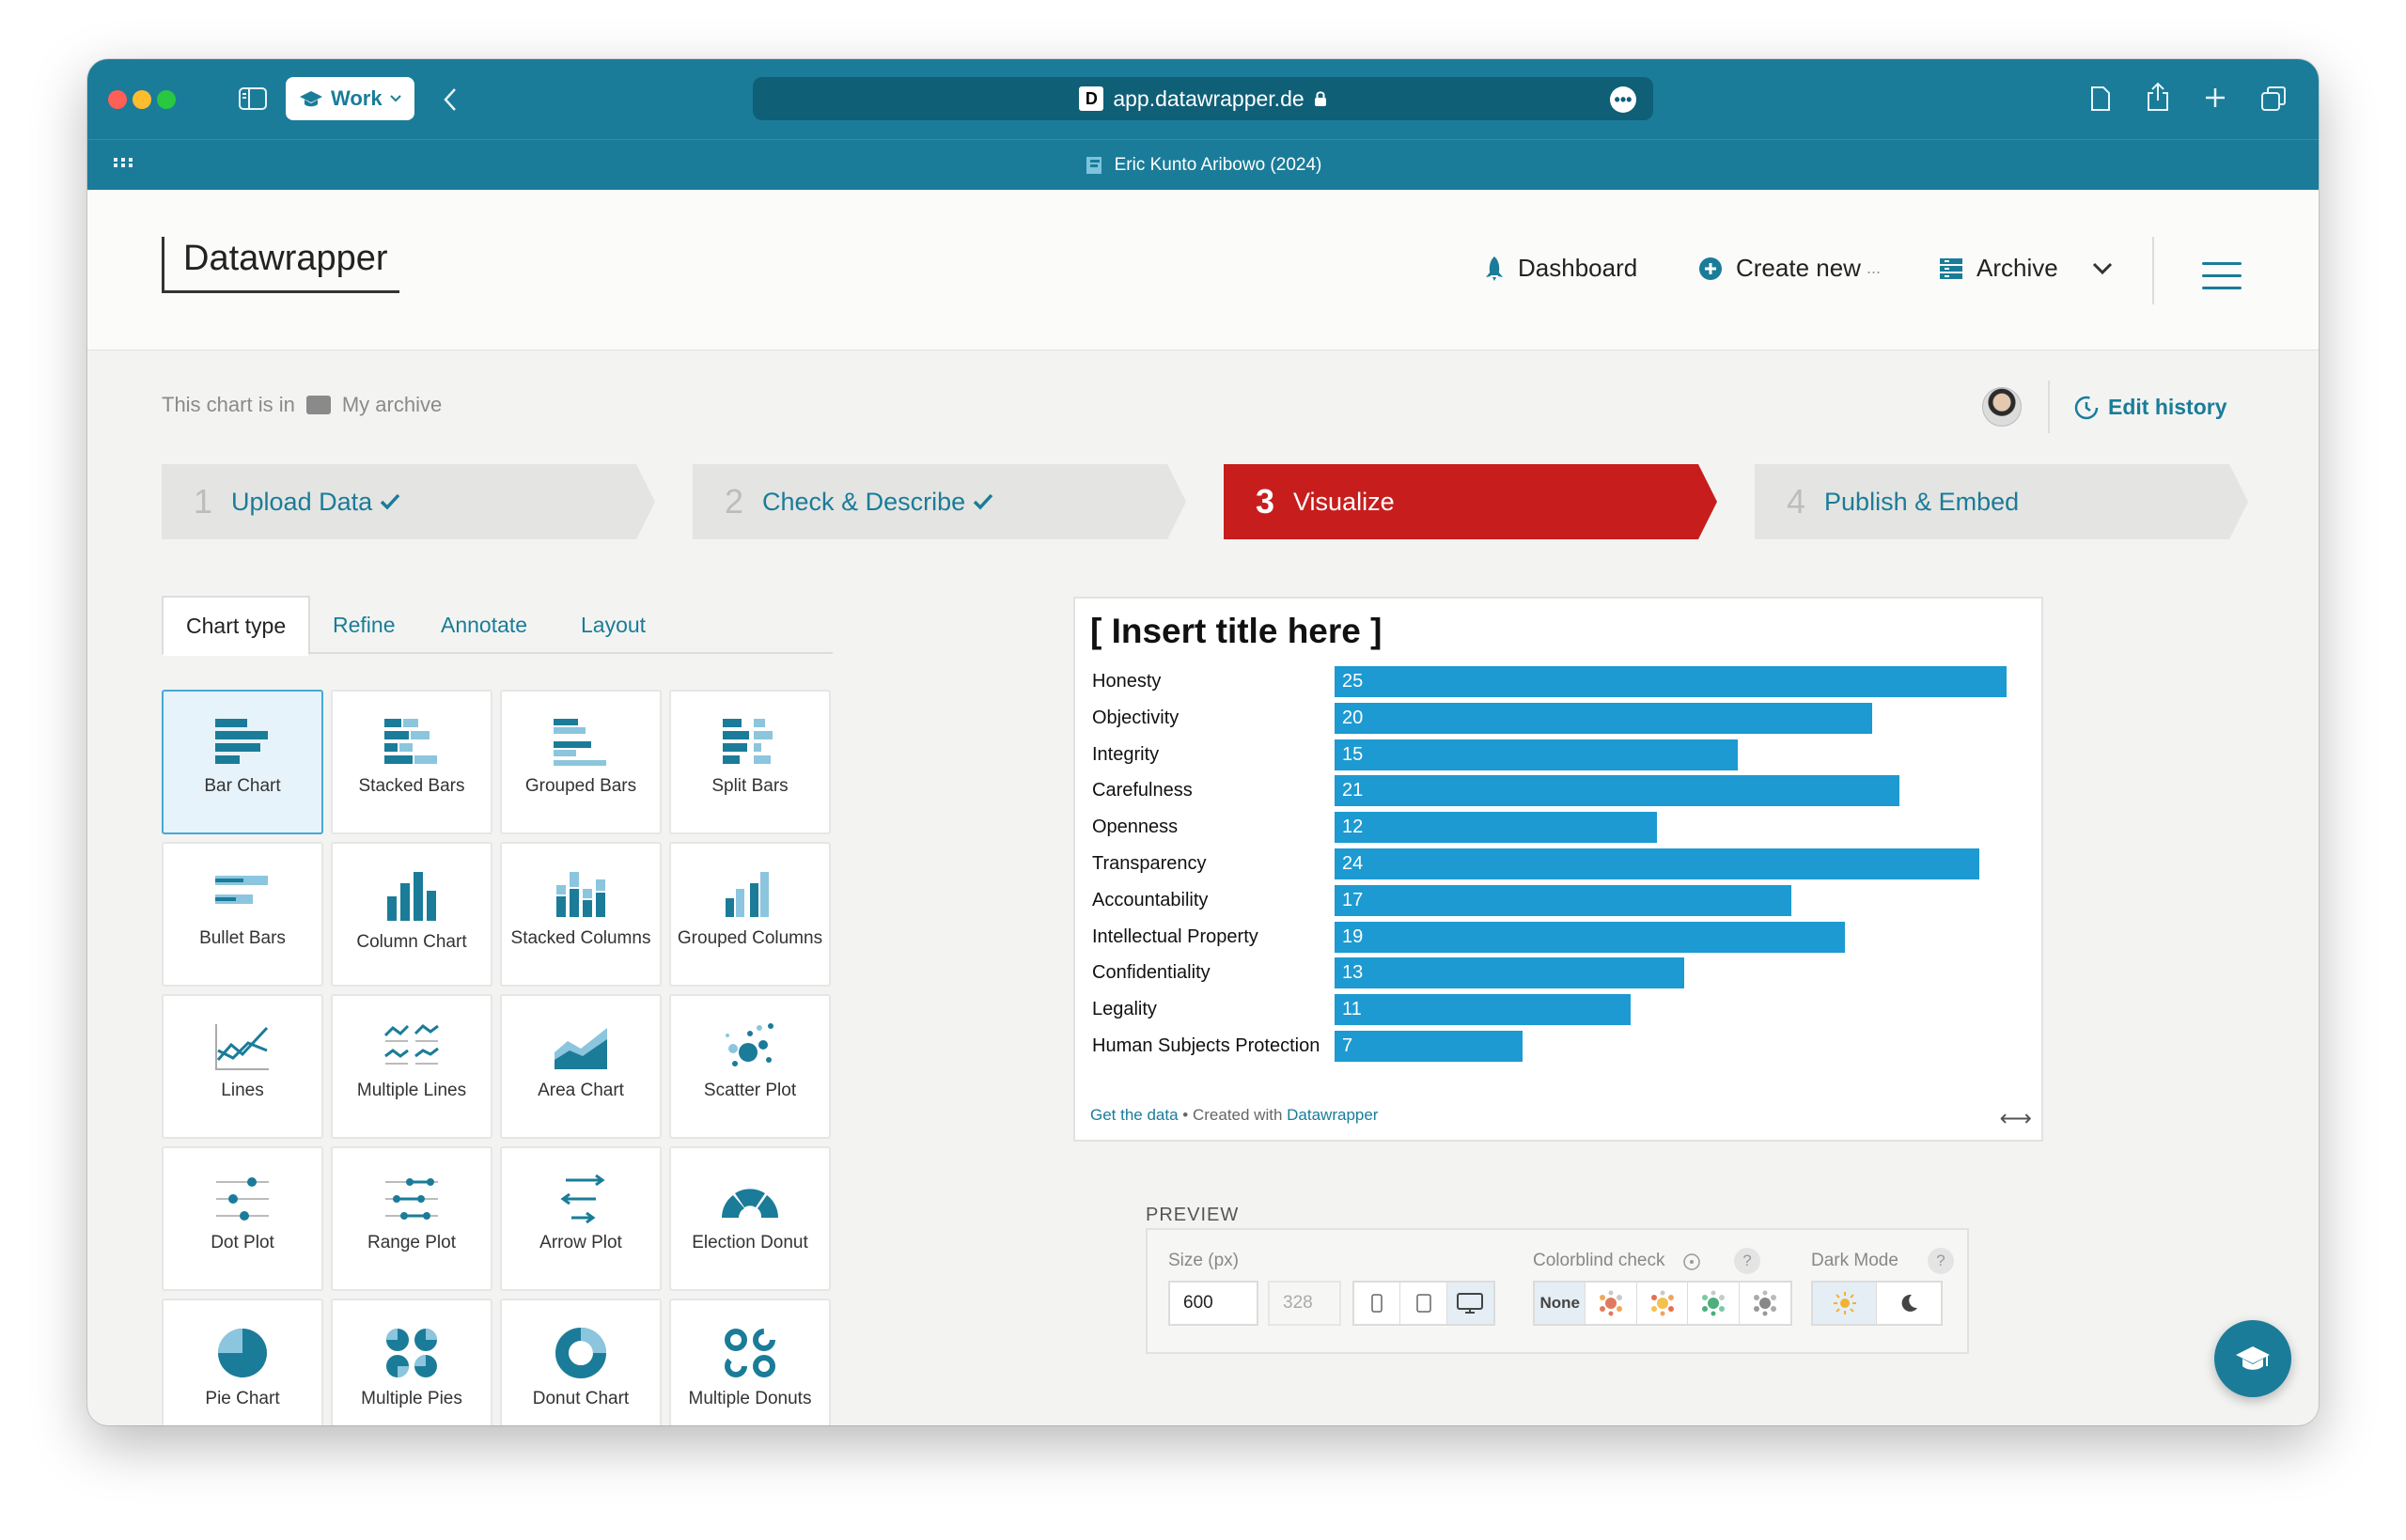 The height and width of the screenshot is (1540, 2406). I want to click on chart-type-multiple-donuts: Multiple Donuts, so click(750, 1362).